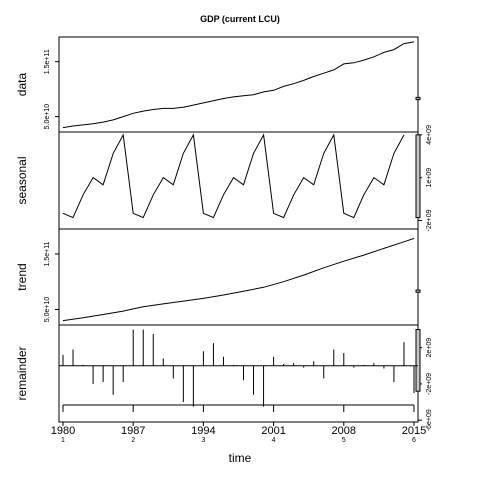 This screenshot has width=480, height=480. Describe the element at coordinates (414, 440) in the screenshot. I see `x-tick-sublabel: 6` at that location.